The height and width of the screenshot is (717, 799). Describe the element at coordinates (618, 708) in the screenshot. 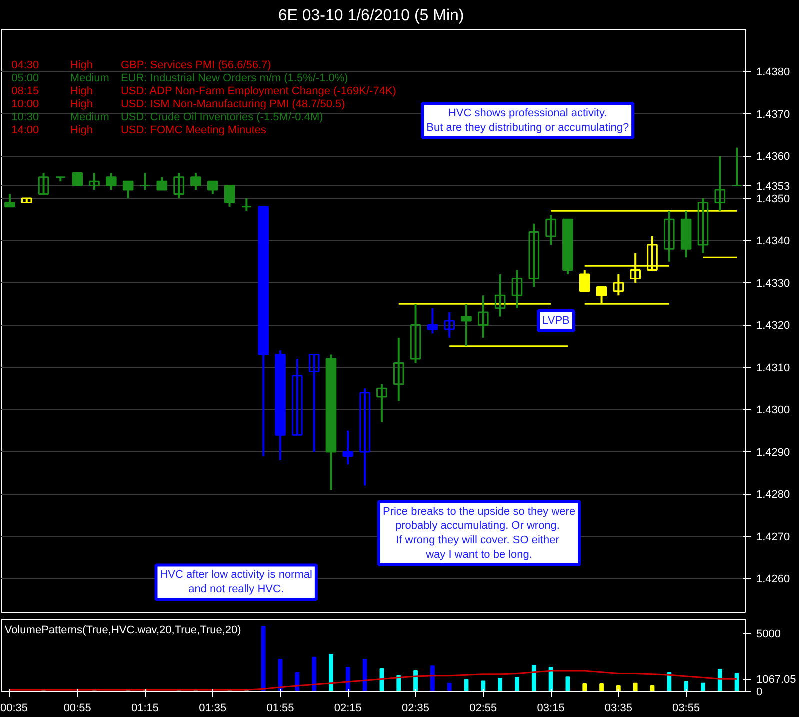

I see `x-tick-label: 03:35` at that location.